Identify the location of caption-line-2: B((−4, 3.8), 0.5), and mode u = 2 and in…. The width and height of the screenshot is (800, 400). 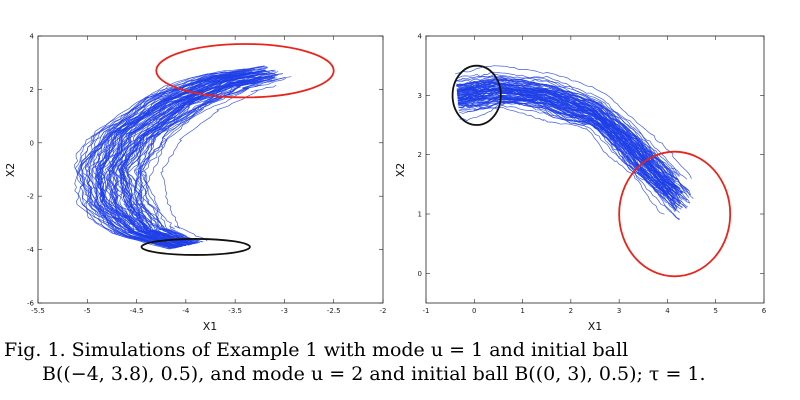
(374, 374).